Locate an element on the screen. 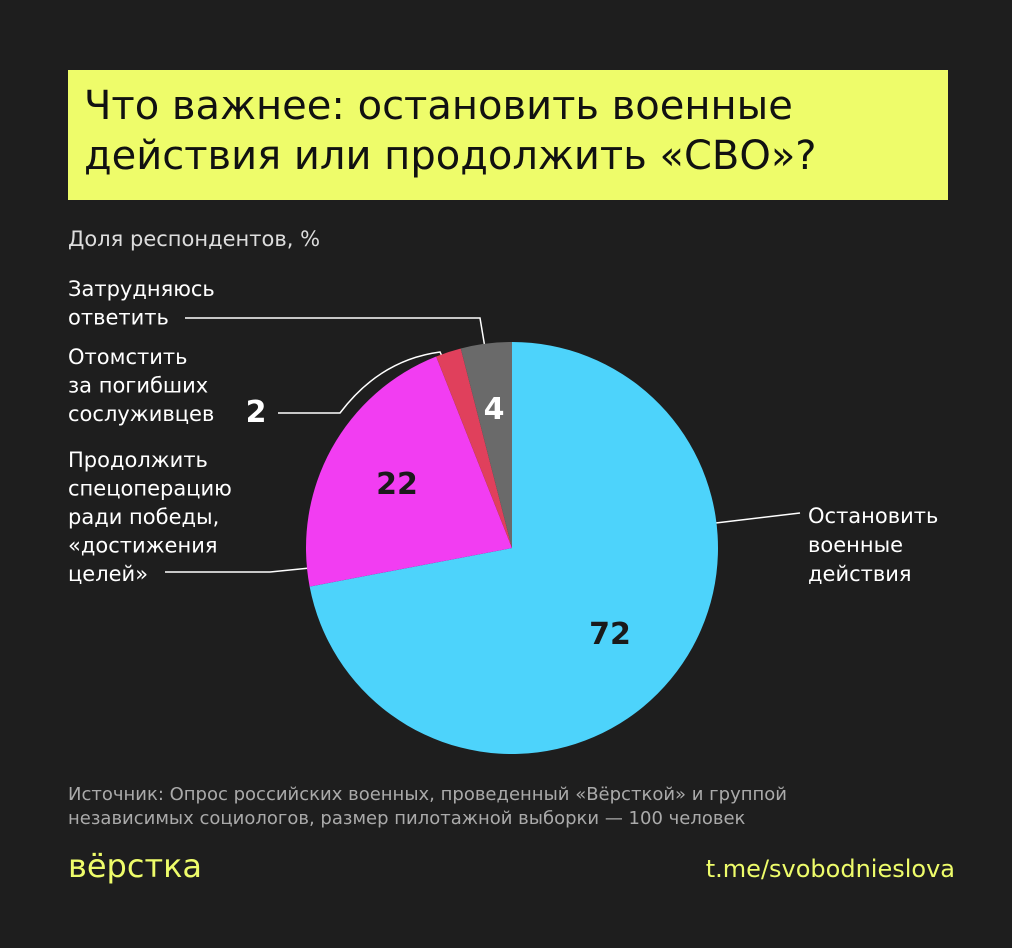 The height and width of the screenshot is (948, 1012). subtitle: Доля респондентов, % is located at coordinates (194, 239).